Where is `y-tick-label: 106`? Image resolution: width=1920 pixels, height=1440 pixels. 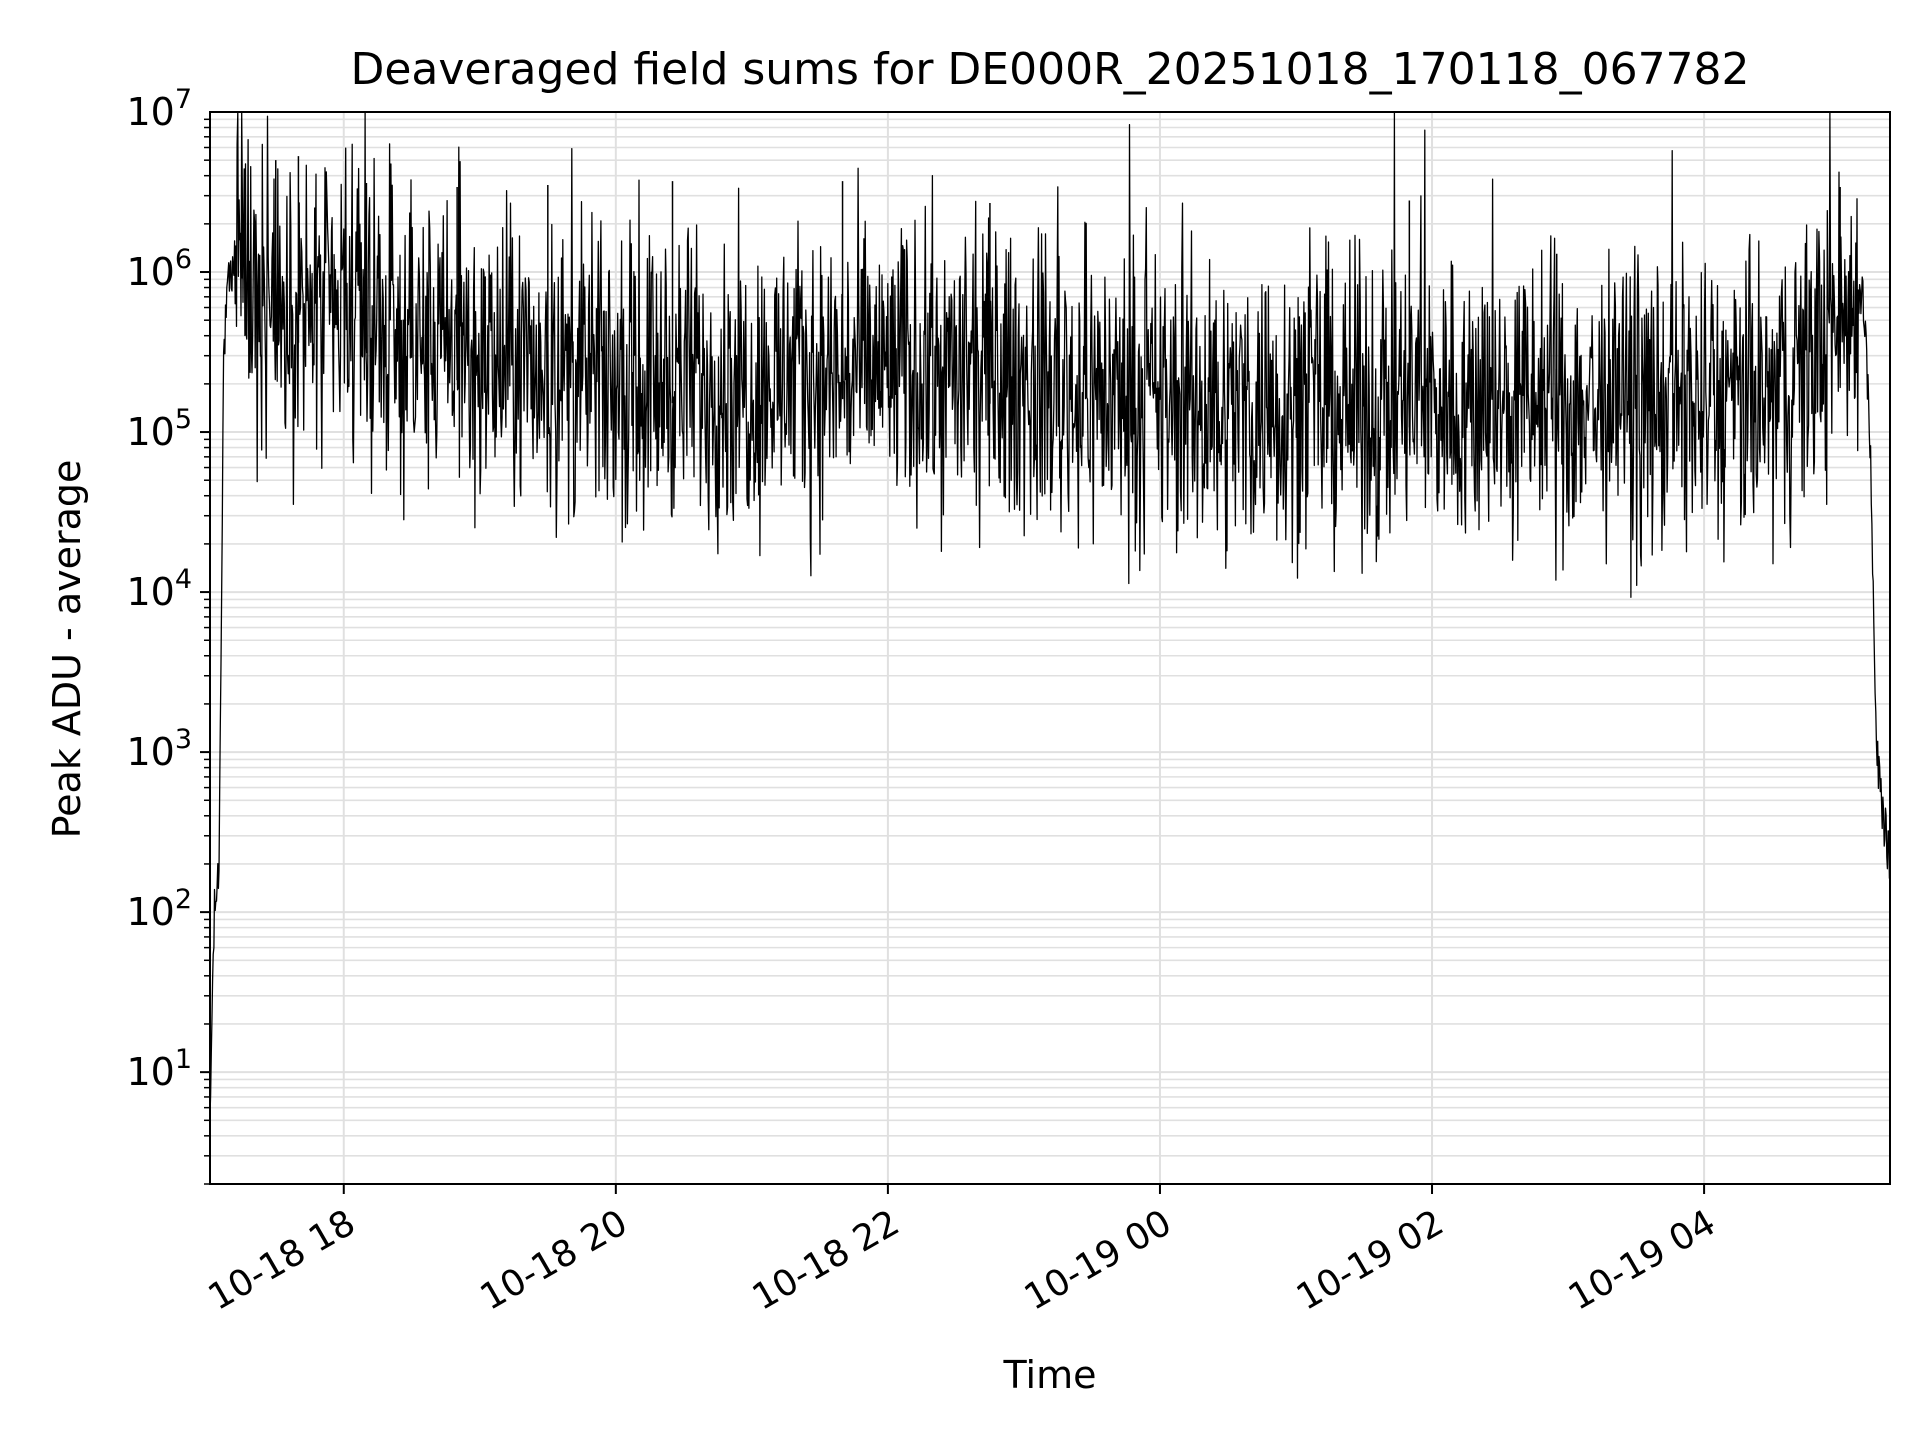 y-tick-label: 106 is located at coordinates (159, 269).